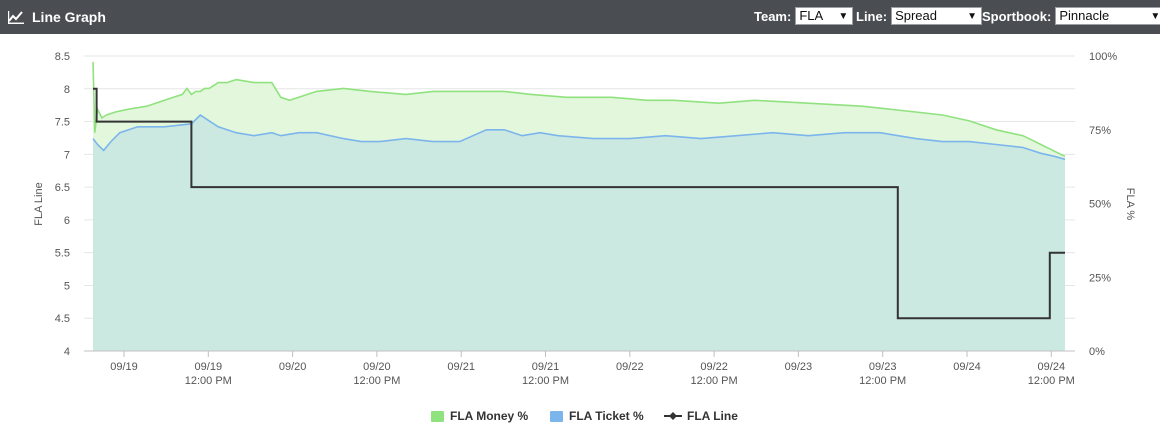  I want to click on legend-label-line: FLA Line, so click(712, 416).